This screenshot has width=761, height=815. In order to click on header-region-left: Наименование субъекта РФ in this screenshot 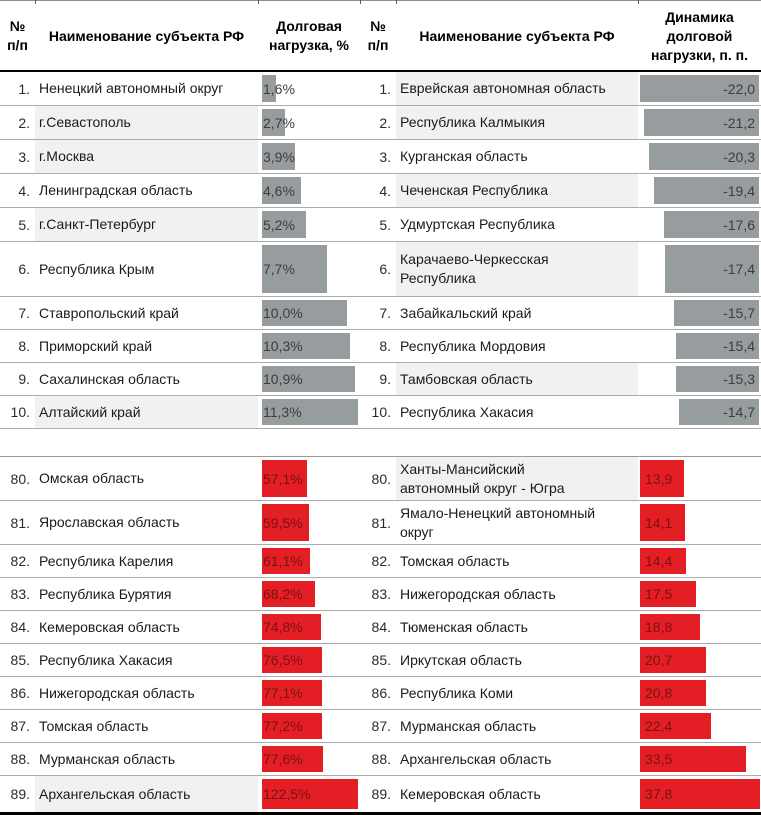, I will do `click(146, 35)`.